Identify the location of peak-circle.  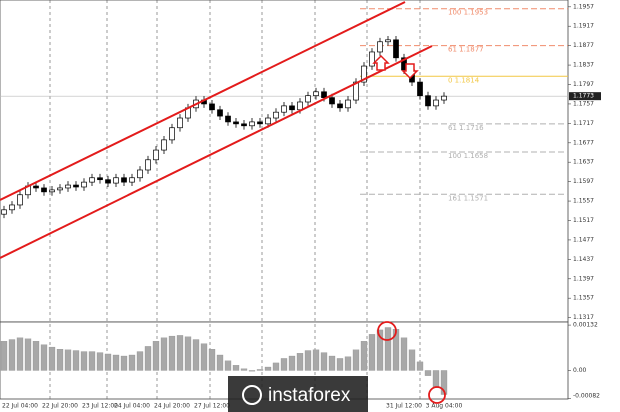
(387, 331).